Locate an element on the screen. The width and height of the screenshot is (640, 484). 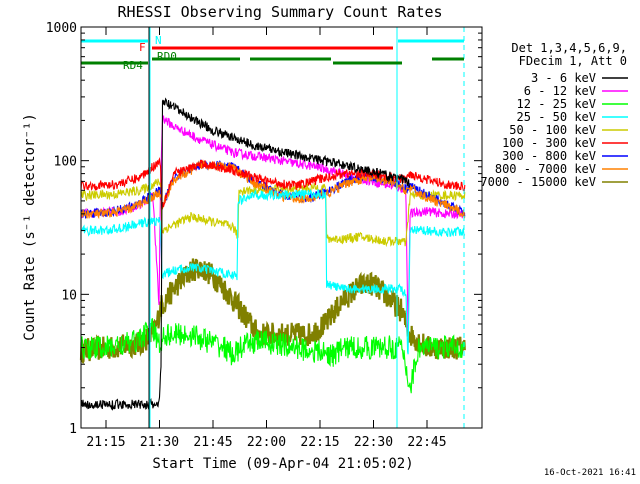
legend-label: 6 - 12 keV is located at coordinates (560, 91).